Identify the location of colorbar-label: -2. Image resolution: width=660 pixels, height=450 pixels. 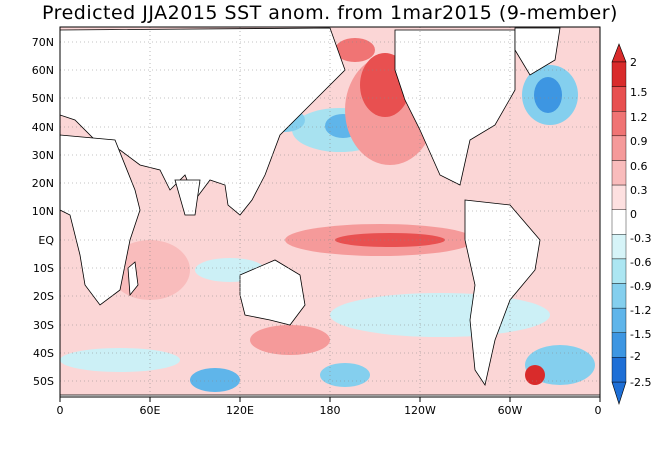
(635, 356).